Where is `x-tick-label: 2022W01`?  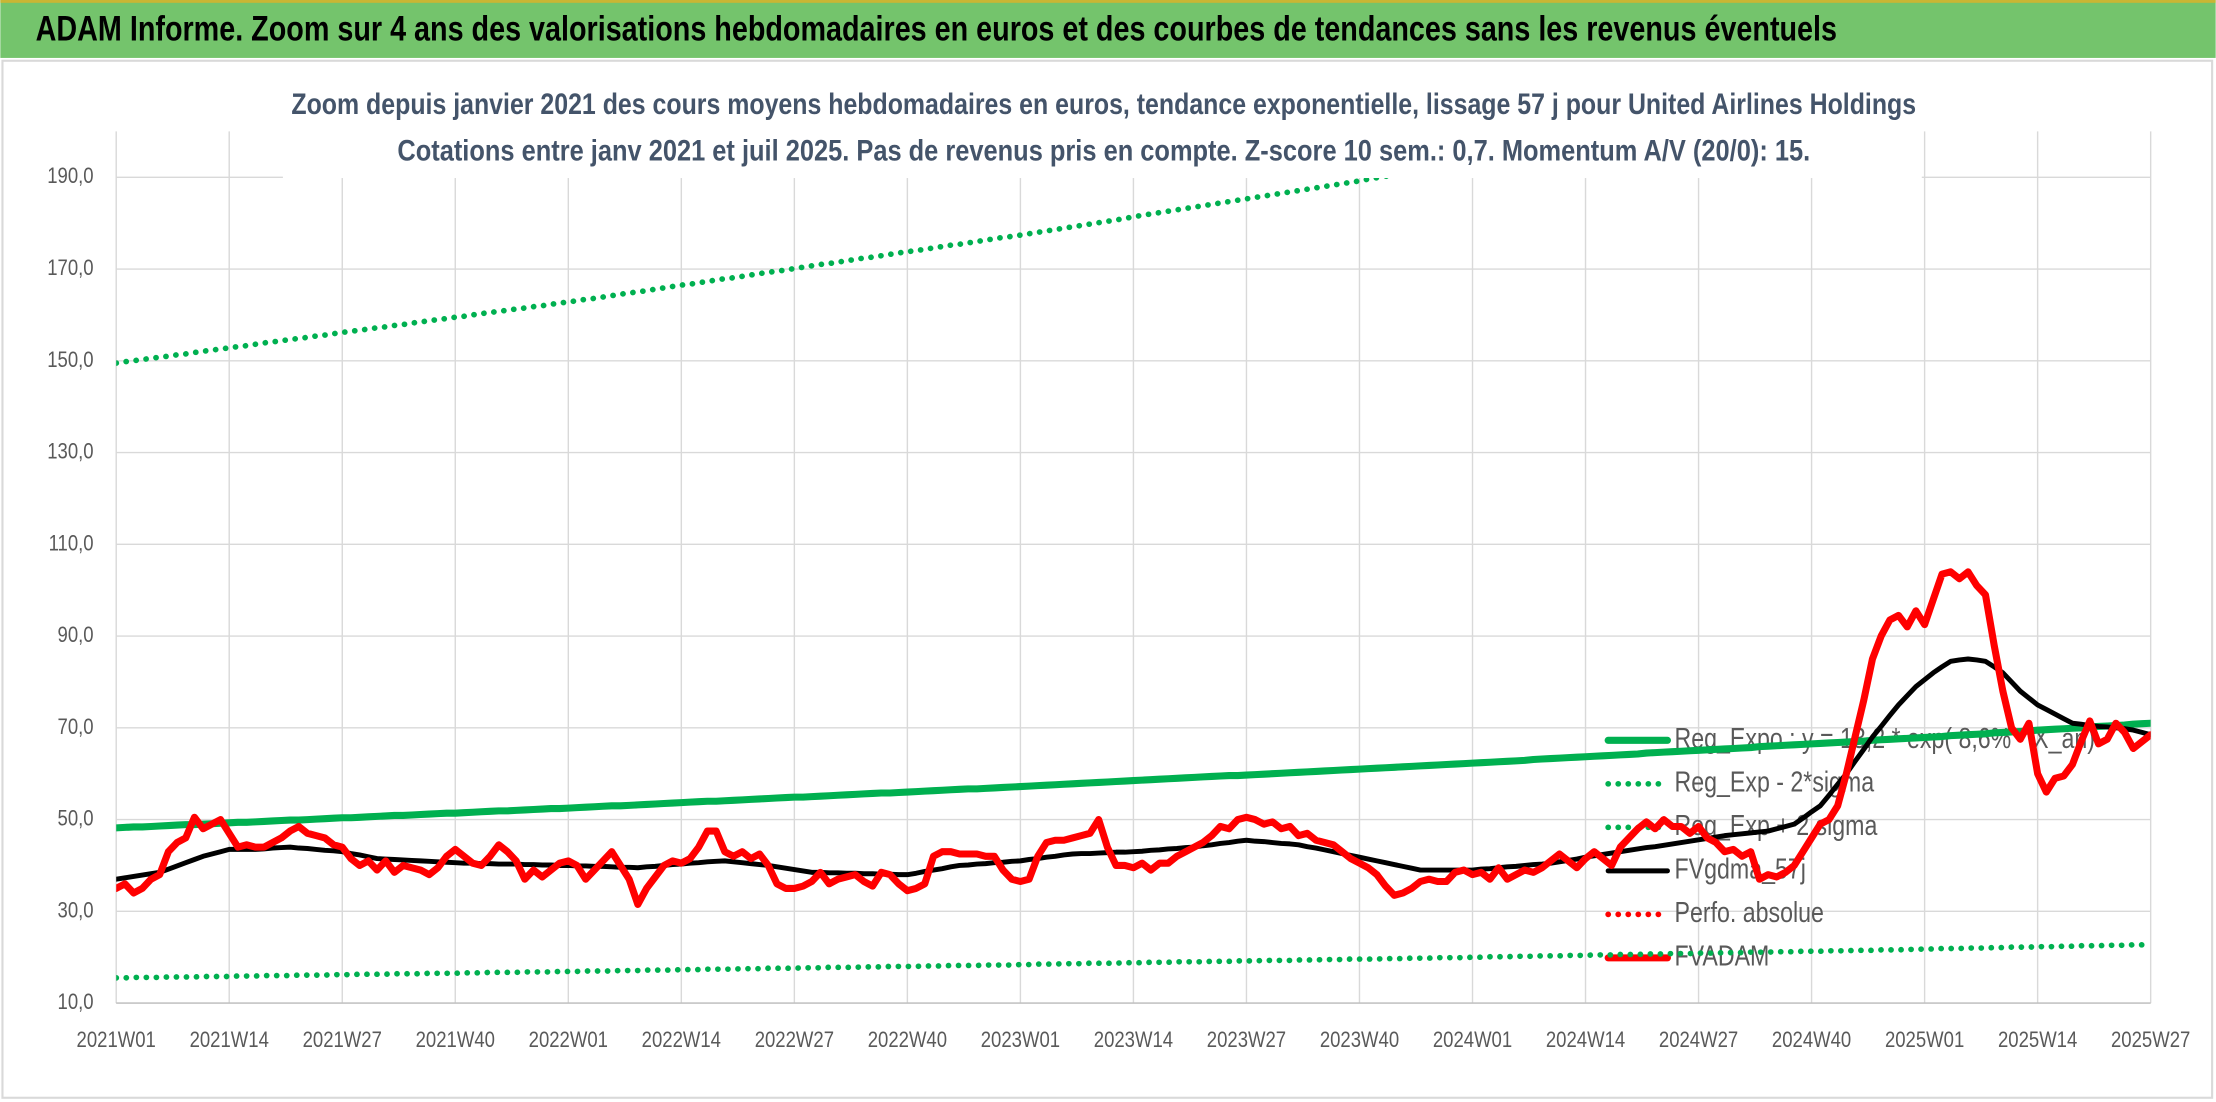 x-tick-label: 2022W01 is located at coordinates (568, 1039).